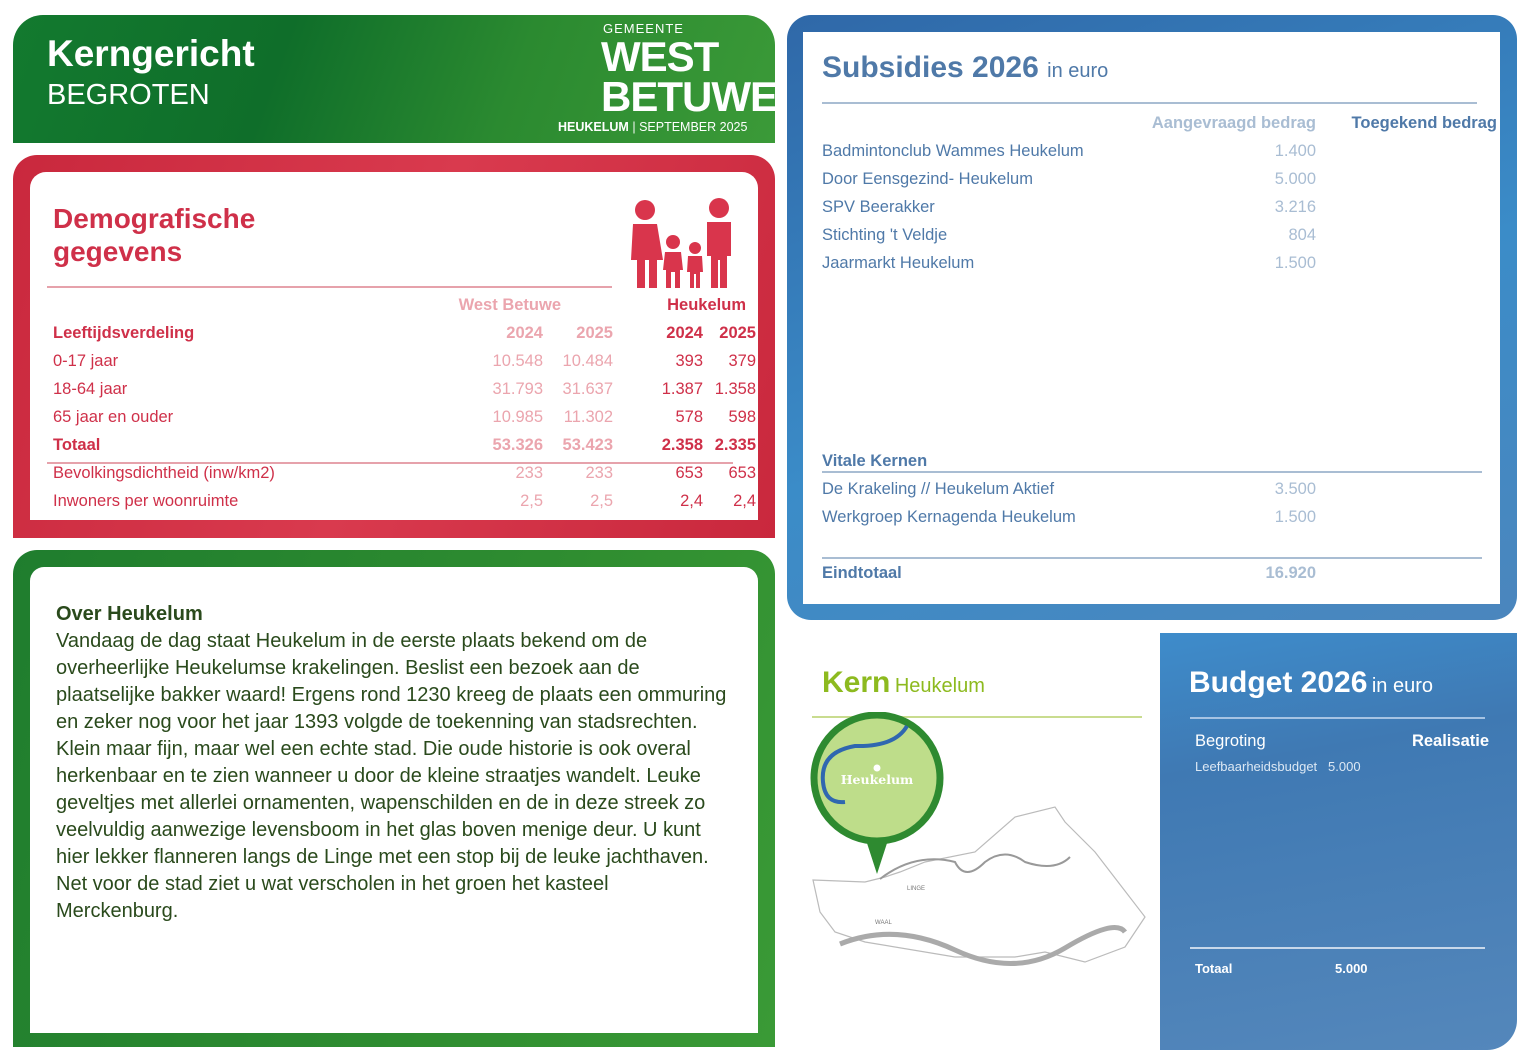 This screenshot has width=1528, height=1063. What do you see at coordinates (681, 243) in the screenshot?
I see `family-icon` at bounding box center [681, 243].